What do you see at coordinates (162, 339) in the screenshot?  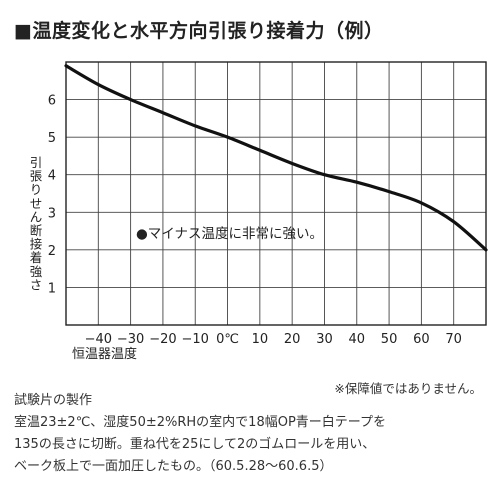 I see `x-tick-label: −20` at bounding box center [162, 339].